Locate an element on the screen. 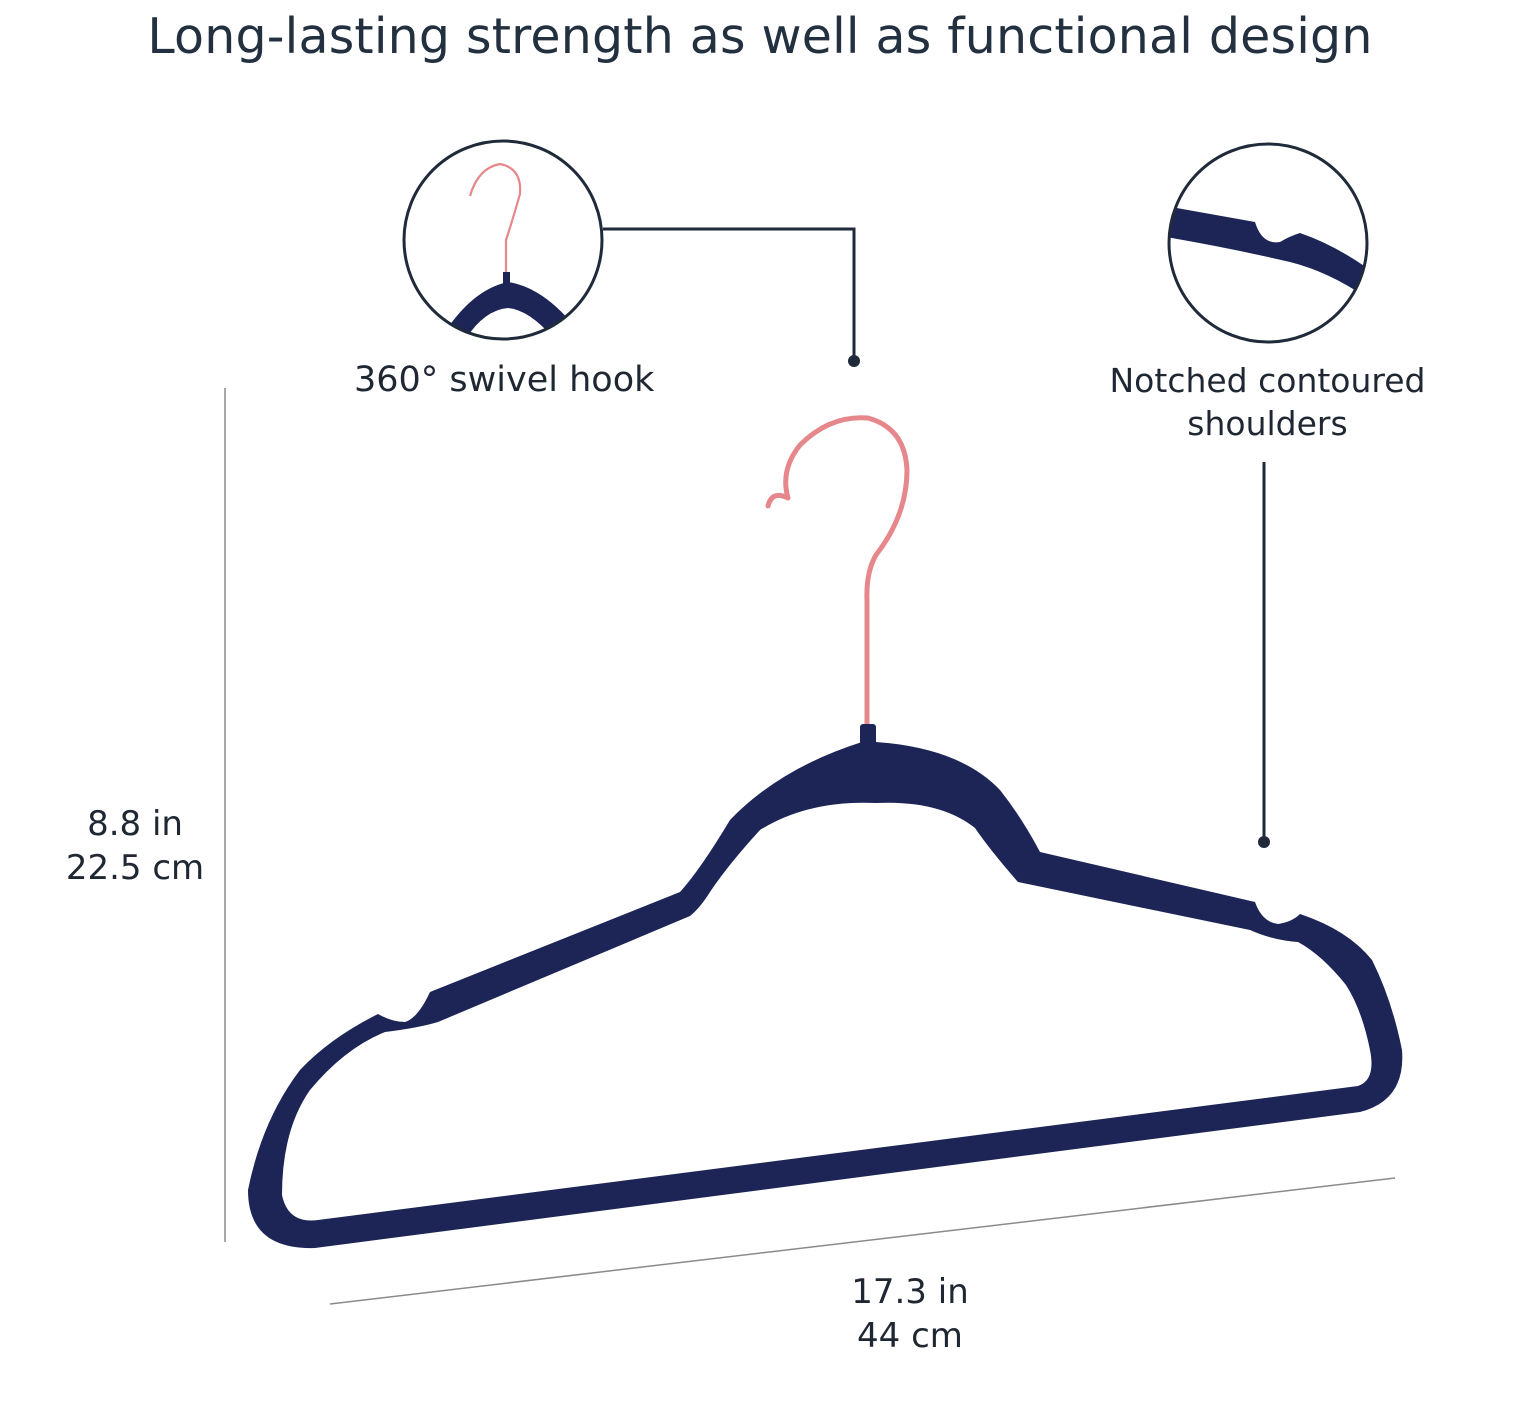 This screenshot has height=1408, width=1520. width-imperial: 17.3 in is located at coordinates (910, 1292).